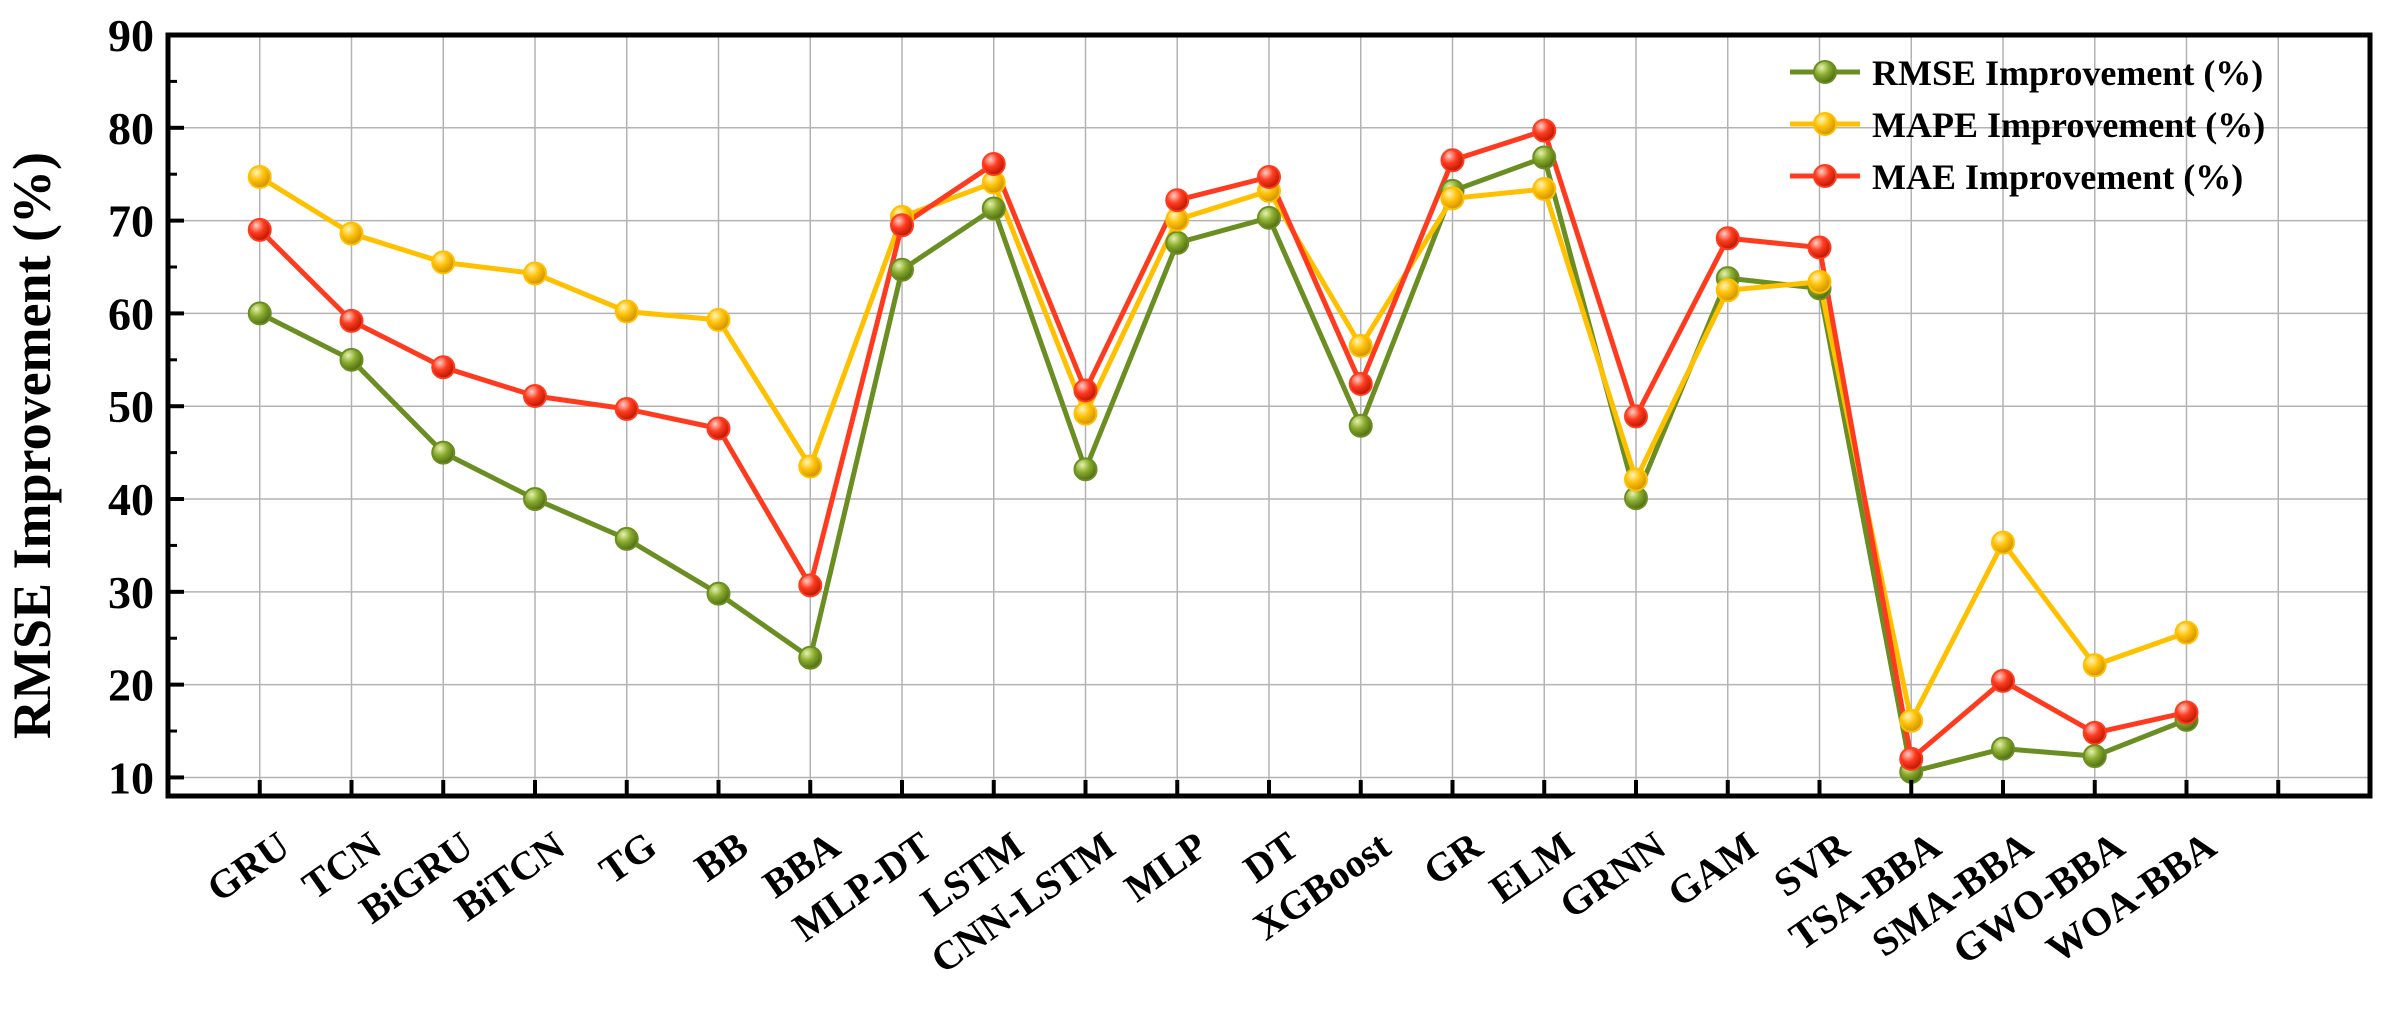 This screenshot has width=2390, height=1015. I want to click on y-tick-label: 90, so click(131, 35).